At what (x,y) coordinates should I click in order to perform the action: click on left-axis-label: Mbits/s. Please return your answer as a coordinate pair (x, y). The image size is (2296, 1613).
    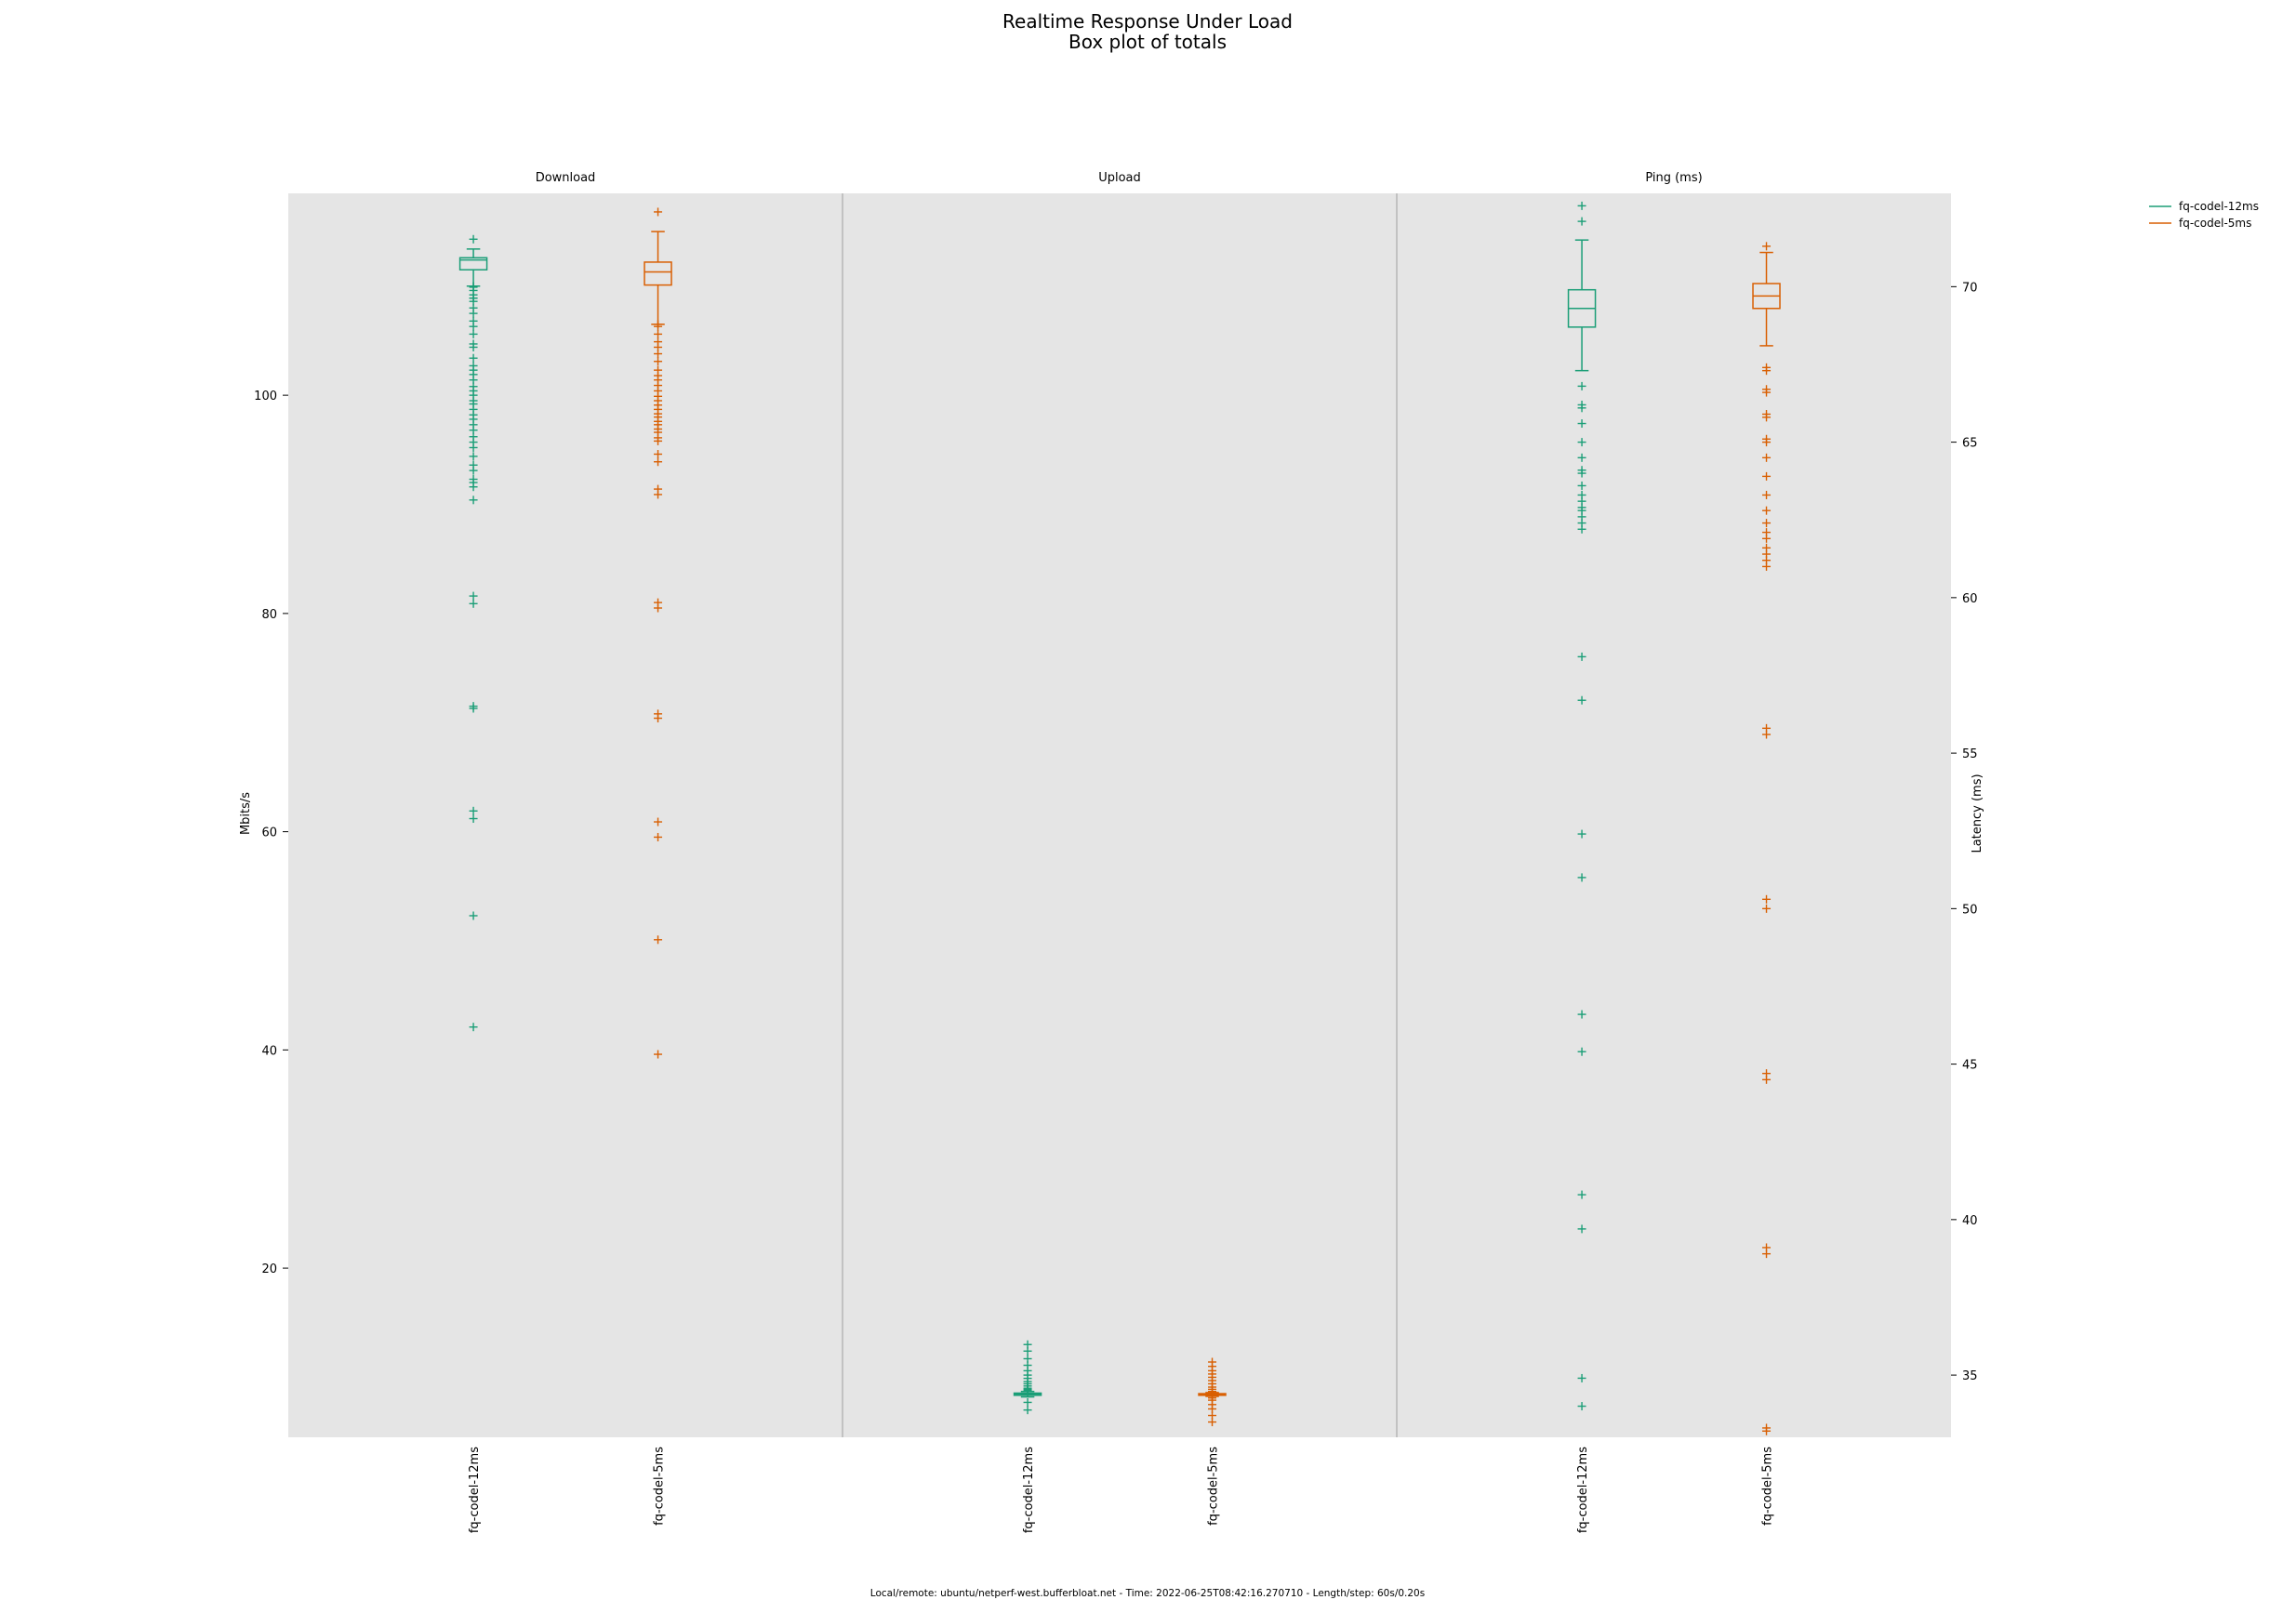
    Looking at the image, I should click on (246, 813).